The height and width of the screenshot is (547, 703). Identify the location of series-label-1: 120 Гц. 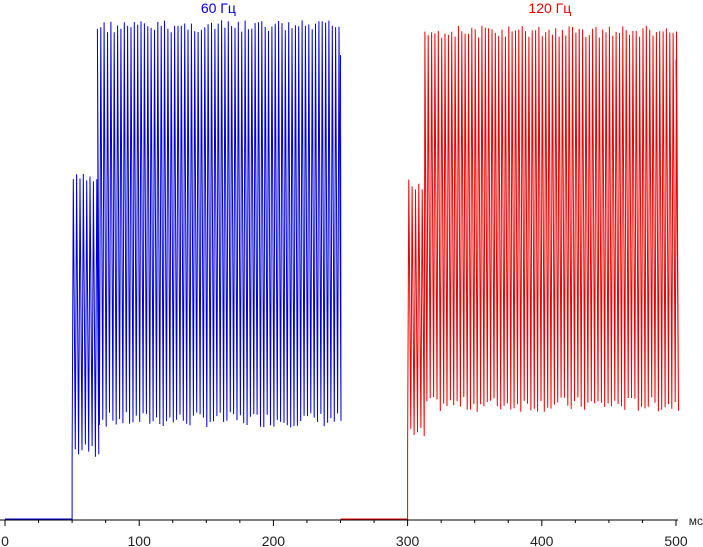
(549, 8).